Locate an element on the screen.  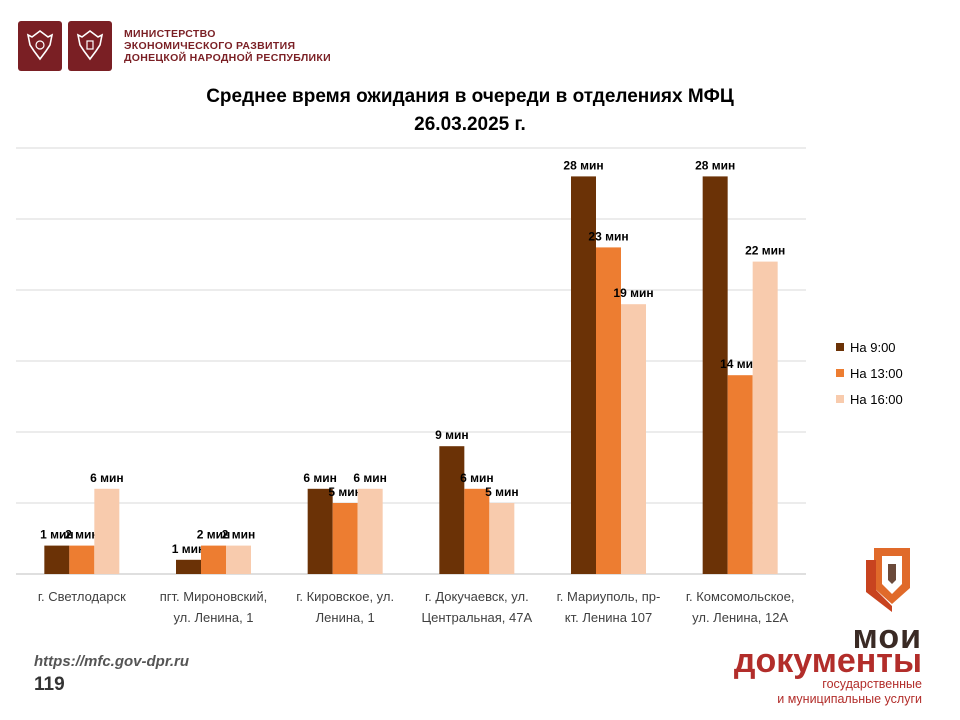
data-label-1-2: 5 мин is located at coordinates (345, 492).